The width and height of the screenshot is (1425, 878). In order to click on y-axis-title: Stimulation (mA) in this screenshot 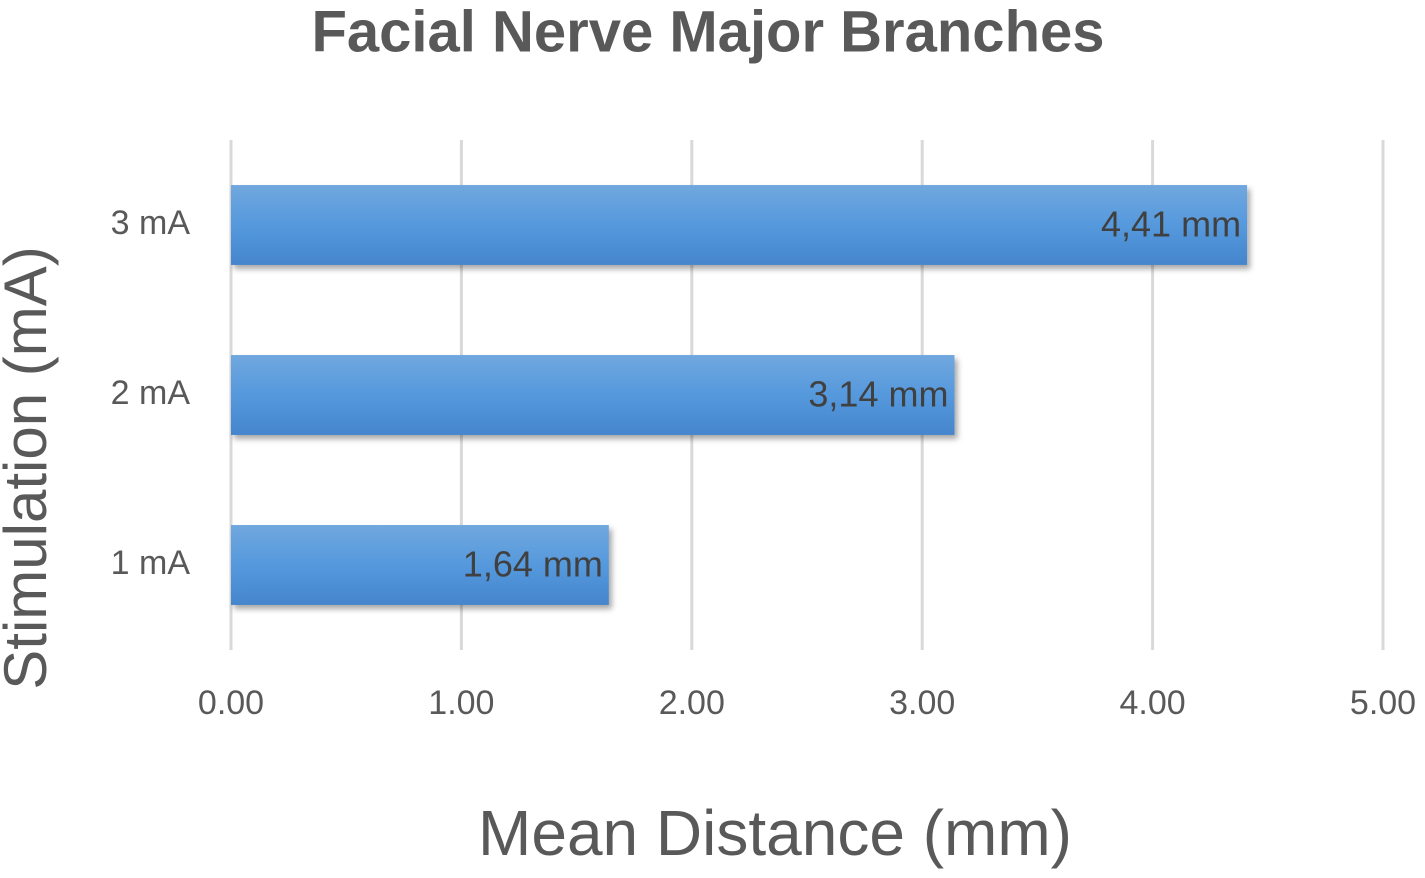, I will do `click(29, 467)`.